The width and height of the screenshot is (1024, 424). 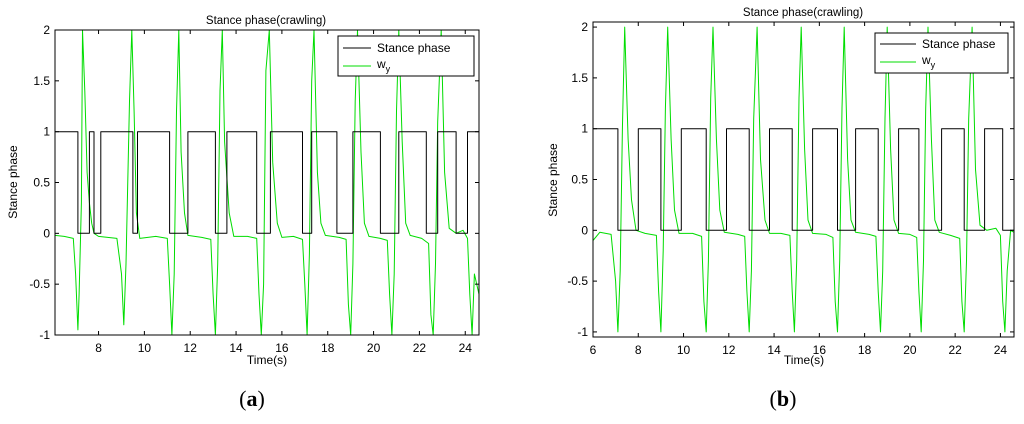 I want to click on chart-b-legend: Stance phase wy, so click(x=941, y=53).